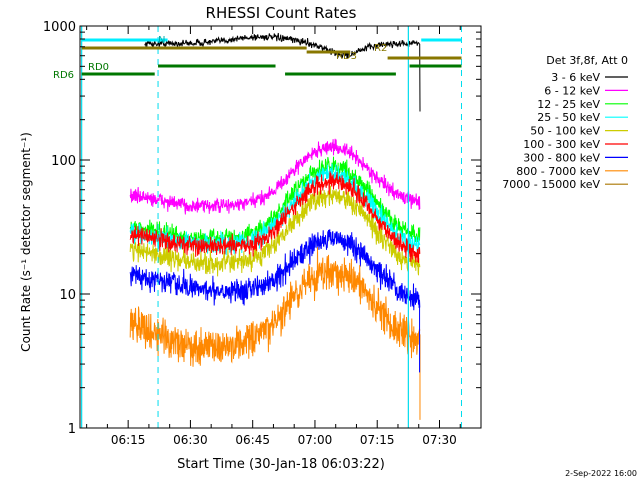 The height and width of the screenshot is (480, 640). I want to click on legend-title: Det 3f,8f, Att 0, so click(587, 60).